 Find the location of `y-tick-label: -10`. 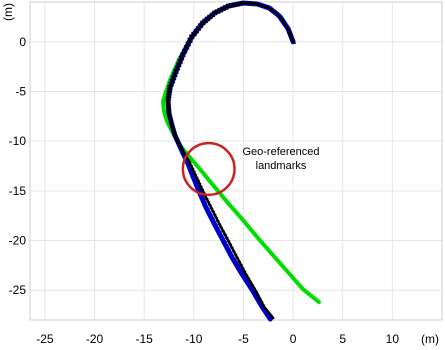

y-tick-label: -10 is located at coordinates (18, 141).